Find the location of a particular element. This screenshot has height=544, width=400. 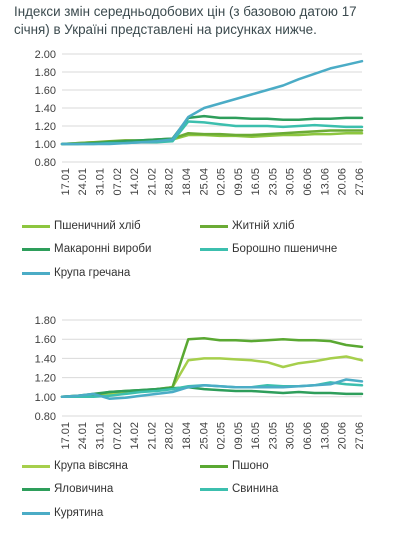

legend-label: Крупа вівсяна is located at coordinates (91, 466).